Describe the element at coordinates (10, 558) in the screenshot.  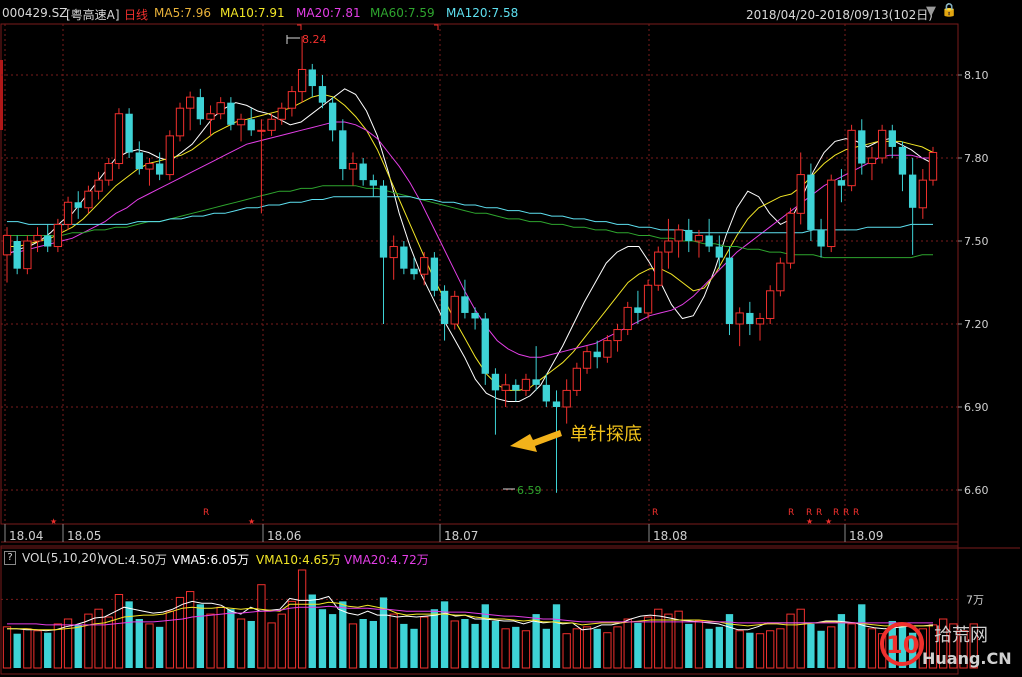
I see `help-icon: ?` at that location.